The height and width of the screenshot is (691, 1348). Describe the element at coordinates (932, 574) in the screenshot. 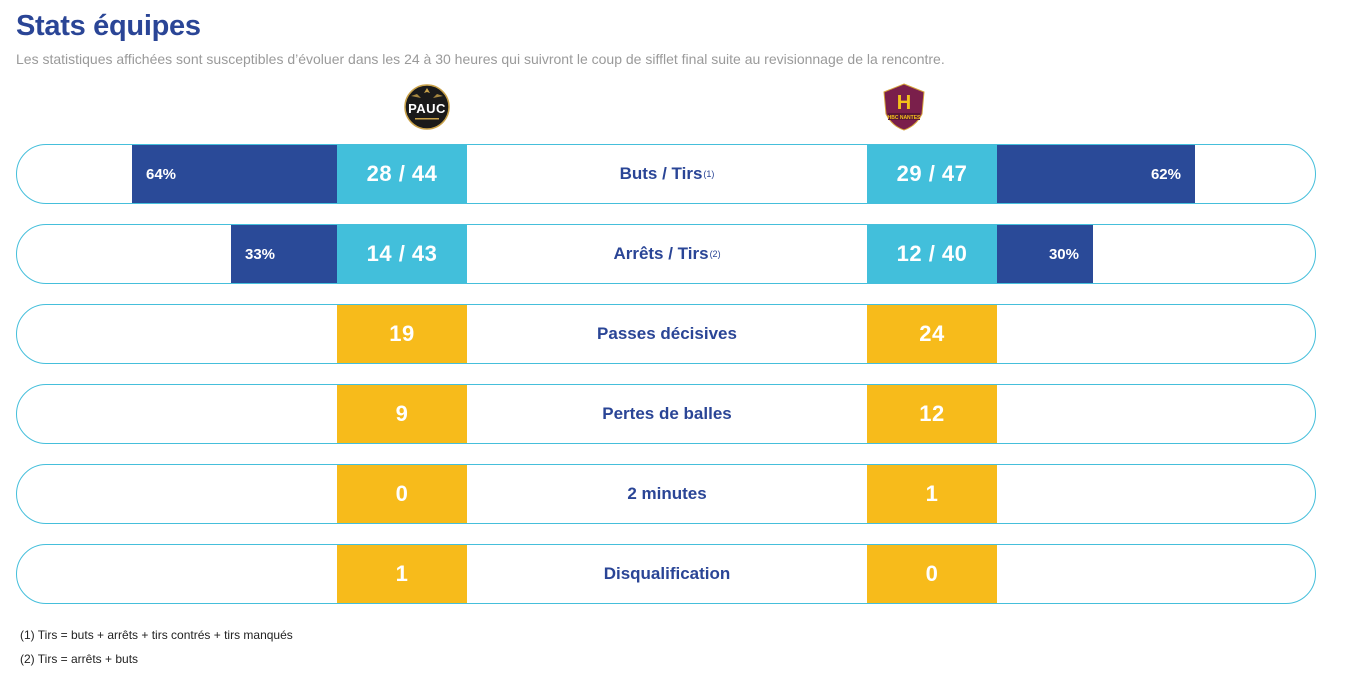

I see `away-value: 0` at that location.